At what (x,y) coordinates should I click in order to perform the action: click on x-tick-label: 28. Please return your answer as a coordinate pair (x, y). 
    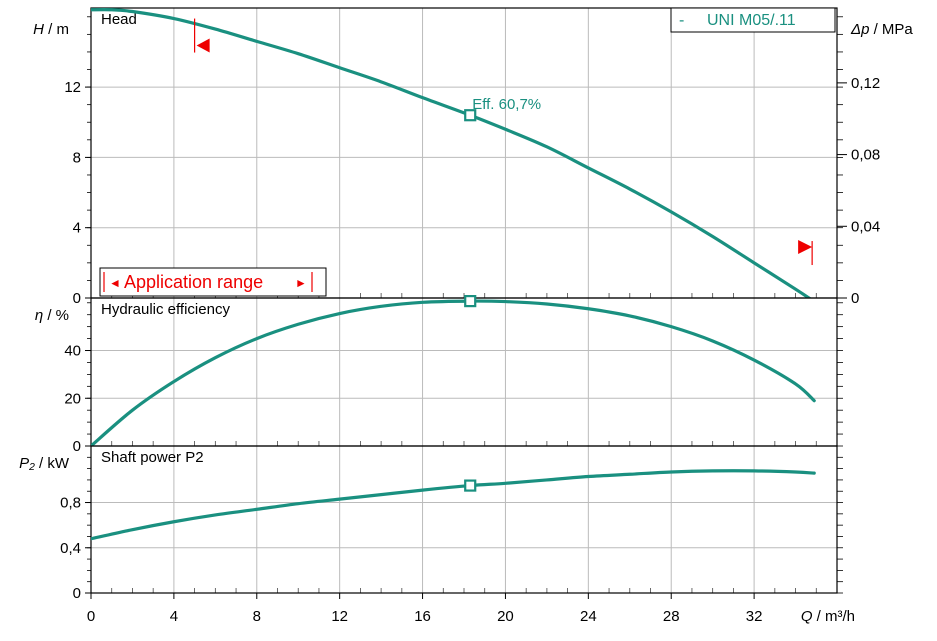
    Looking at the image, I should click on (671, 616).